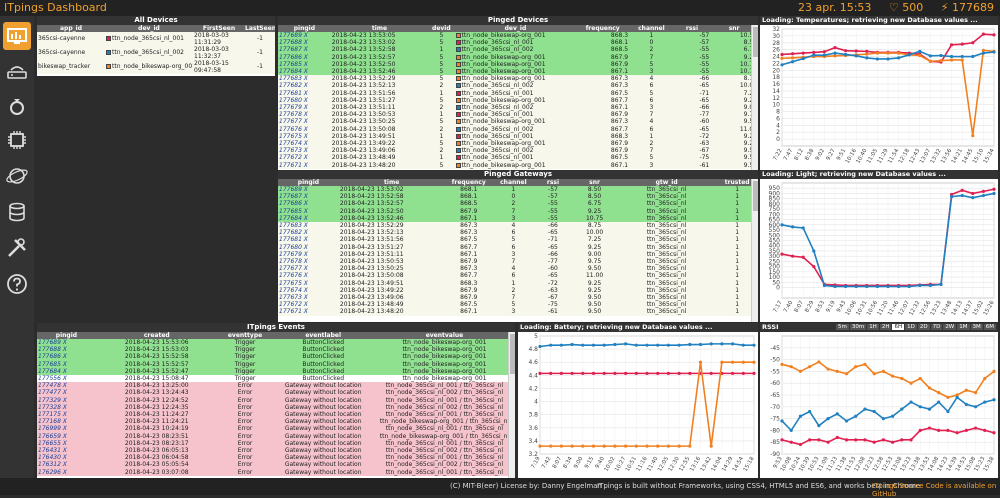 This screenshot has height=498, width=1000. Describe the element at coordinates (304, 43) in the screenshot. I see `pingid-link: 177688 X` at that location.